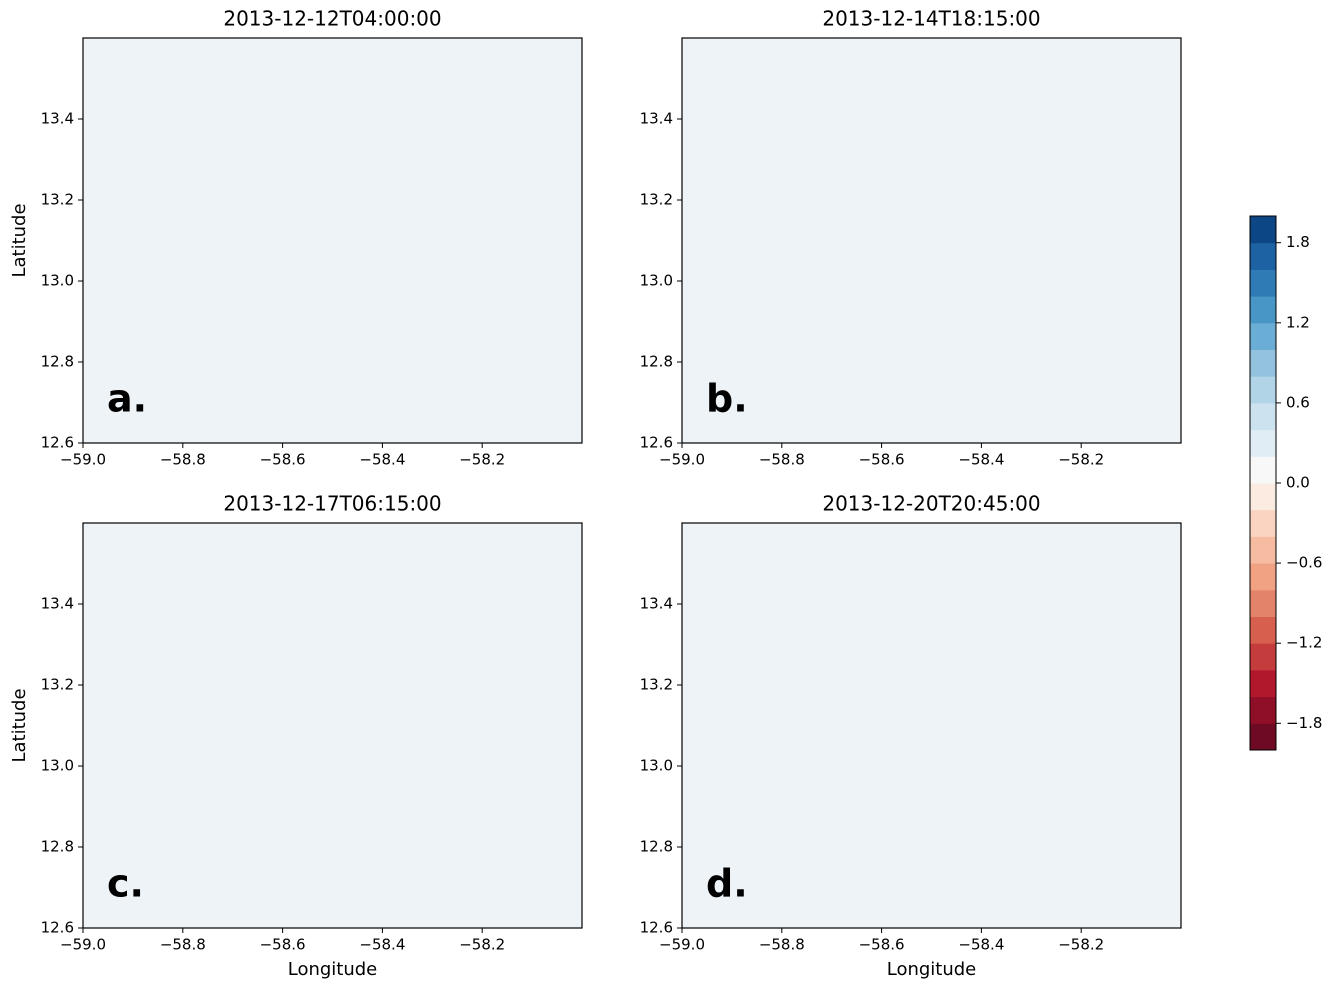 The height and width of the screenshot is (984, 1339). What do you see at coordinates (1304, 723) in the screenshot?
I see `colorbar-tick-label: −1.8` at bounding box center [1304, 723].